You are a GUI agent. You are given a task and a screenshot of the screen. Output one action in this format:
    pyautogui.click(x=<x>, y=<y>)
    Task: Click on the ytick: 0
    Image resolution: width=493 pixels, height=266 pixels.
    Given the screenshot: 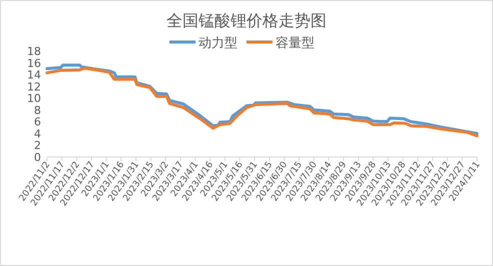 What is the action you would take?
    pyautogui.click(x=37, y=157)
    